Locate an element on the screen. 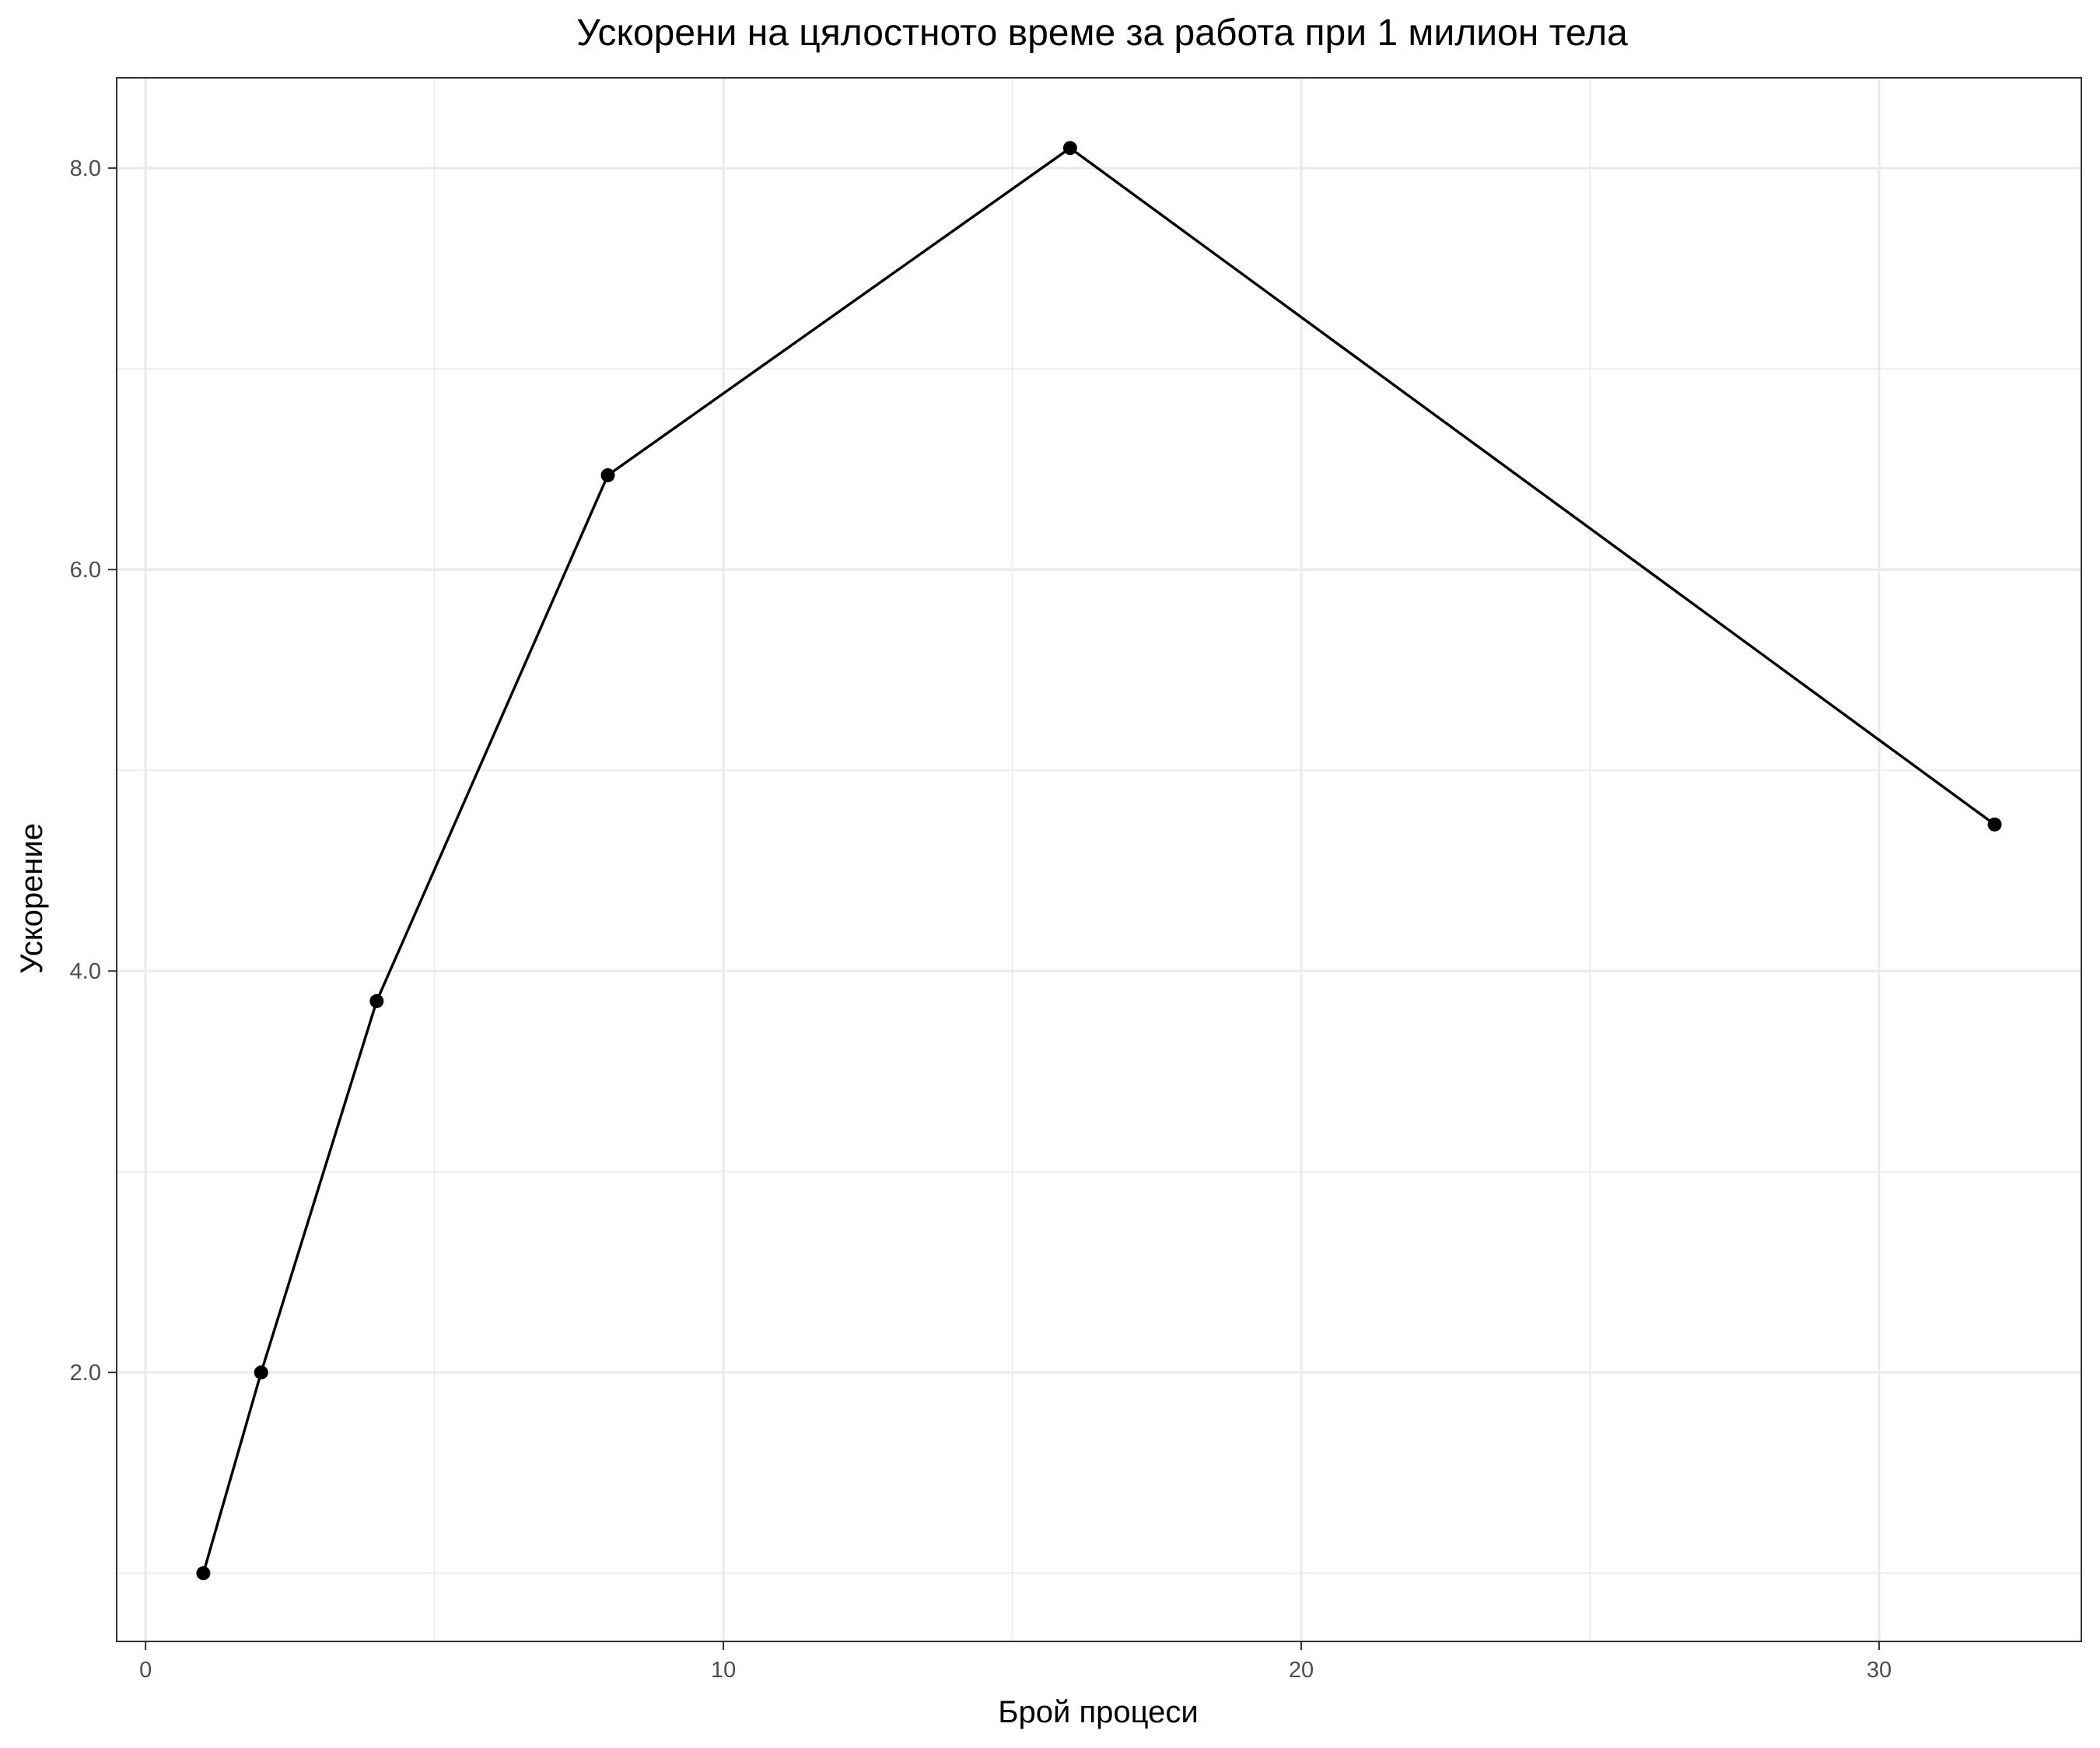 The width and height of the screenshot is (2100, 1748). y-tick-label: 2.0 is located at coordinates (85, 1373).